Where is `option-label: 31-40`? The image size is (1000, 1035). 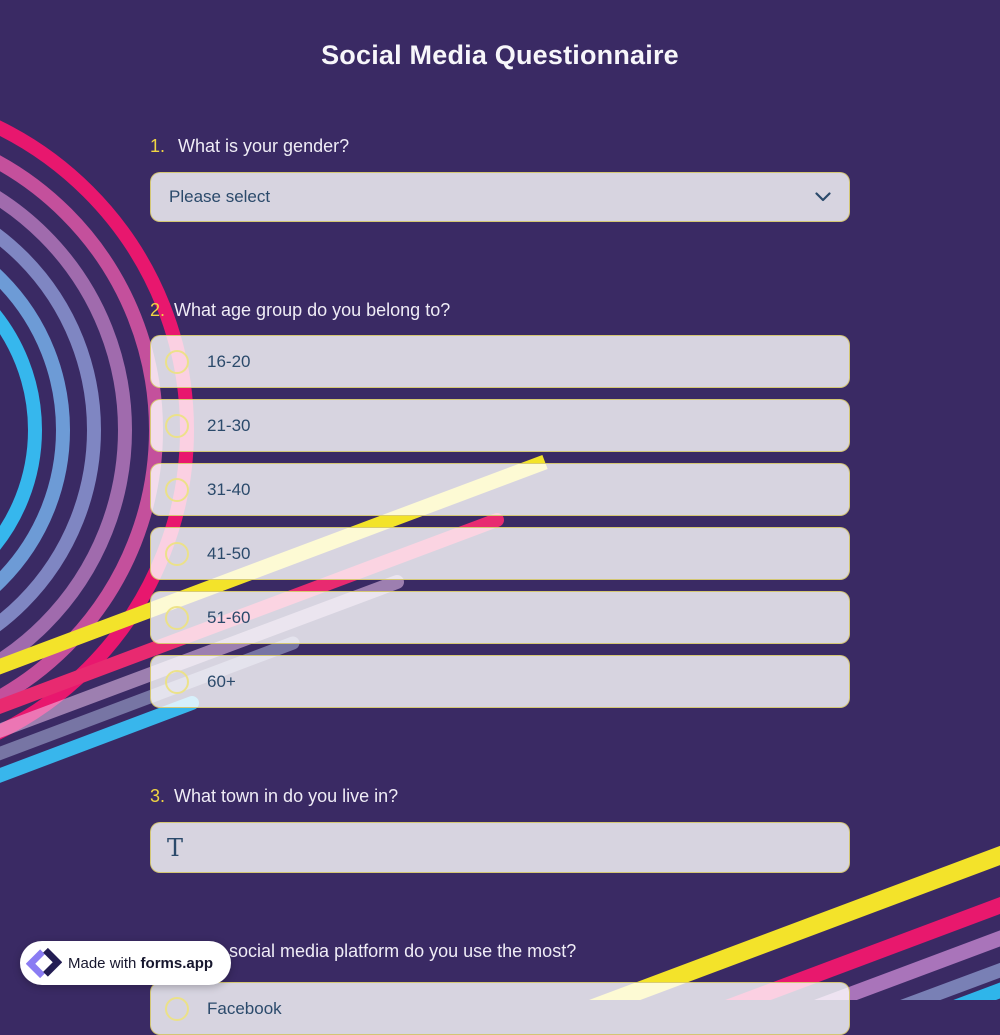 option-label: 31-40 is located at coordinates (229, 489).